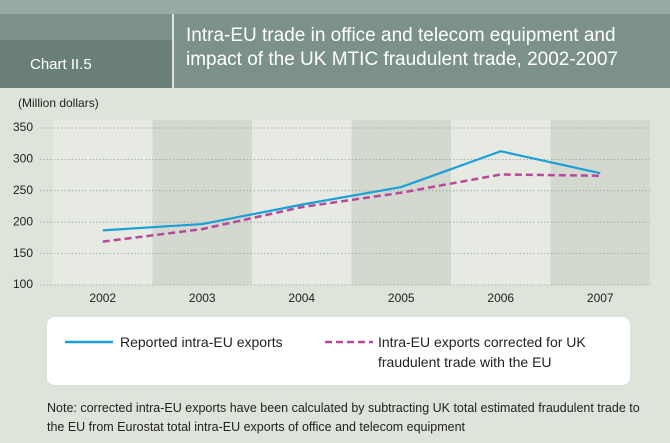 Image resolution: width=670 pixels, height=443 pixels. What do you see at coordinates (23, 284) in the screenshot?
I see `y-tick-label: 100` at bounding box center [23, 284].